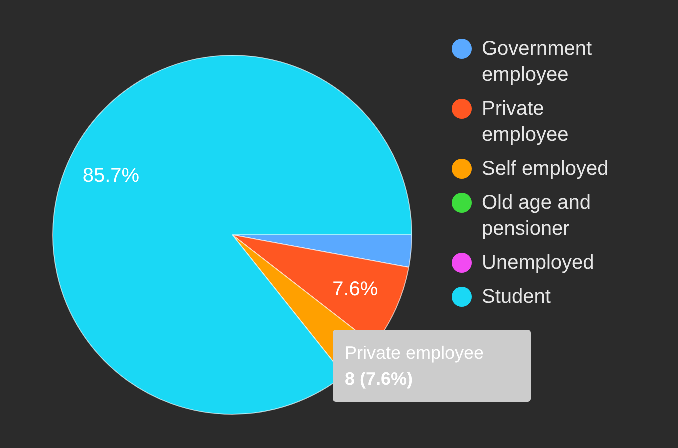 This screenshot has height=448, width=678. Describe the element at coordinates (538, 263) in the screenshot. I see `legend-label: Unemployed` at that location.